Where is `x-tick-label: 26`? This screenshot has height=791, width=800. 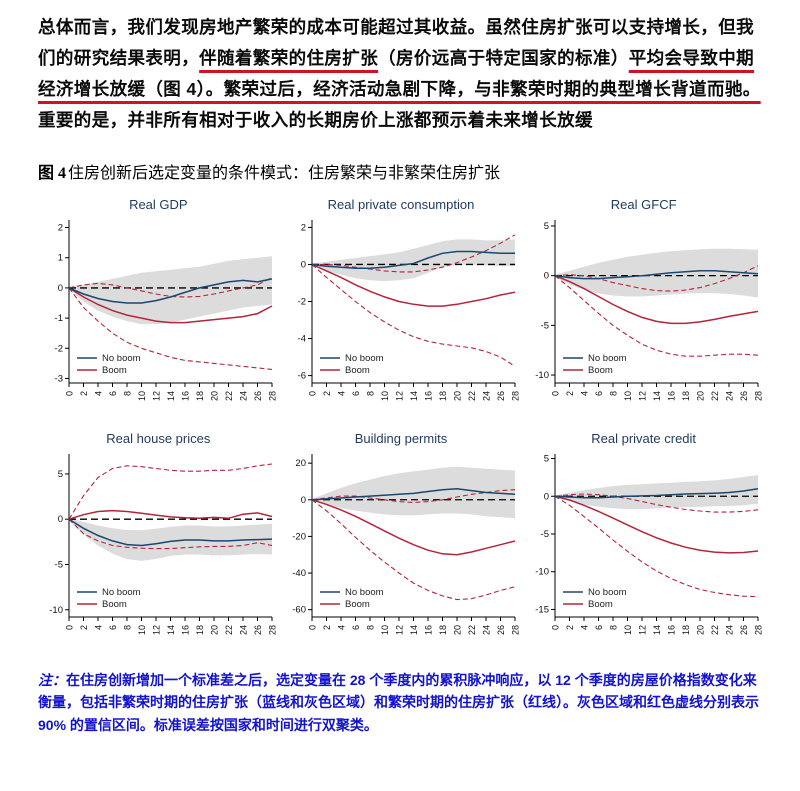 x-tick-label: 26 is located at coordinates (501, 396).